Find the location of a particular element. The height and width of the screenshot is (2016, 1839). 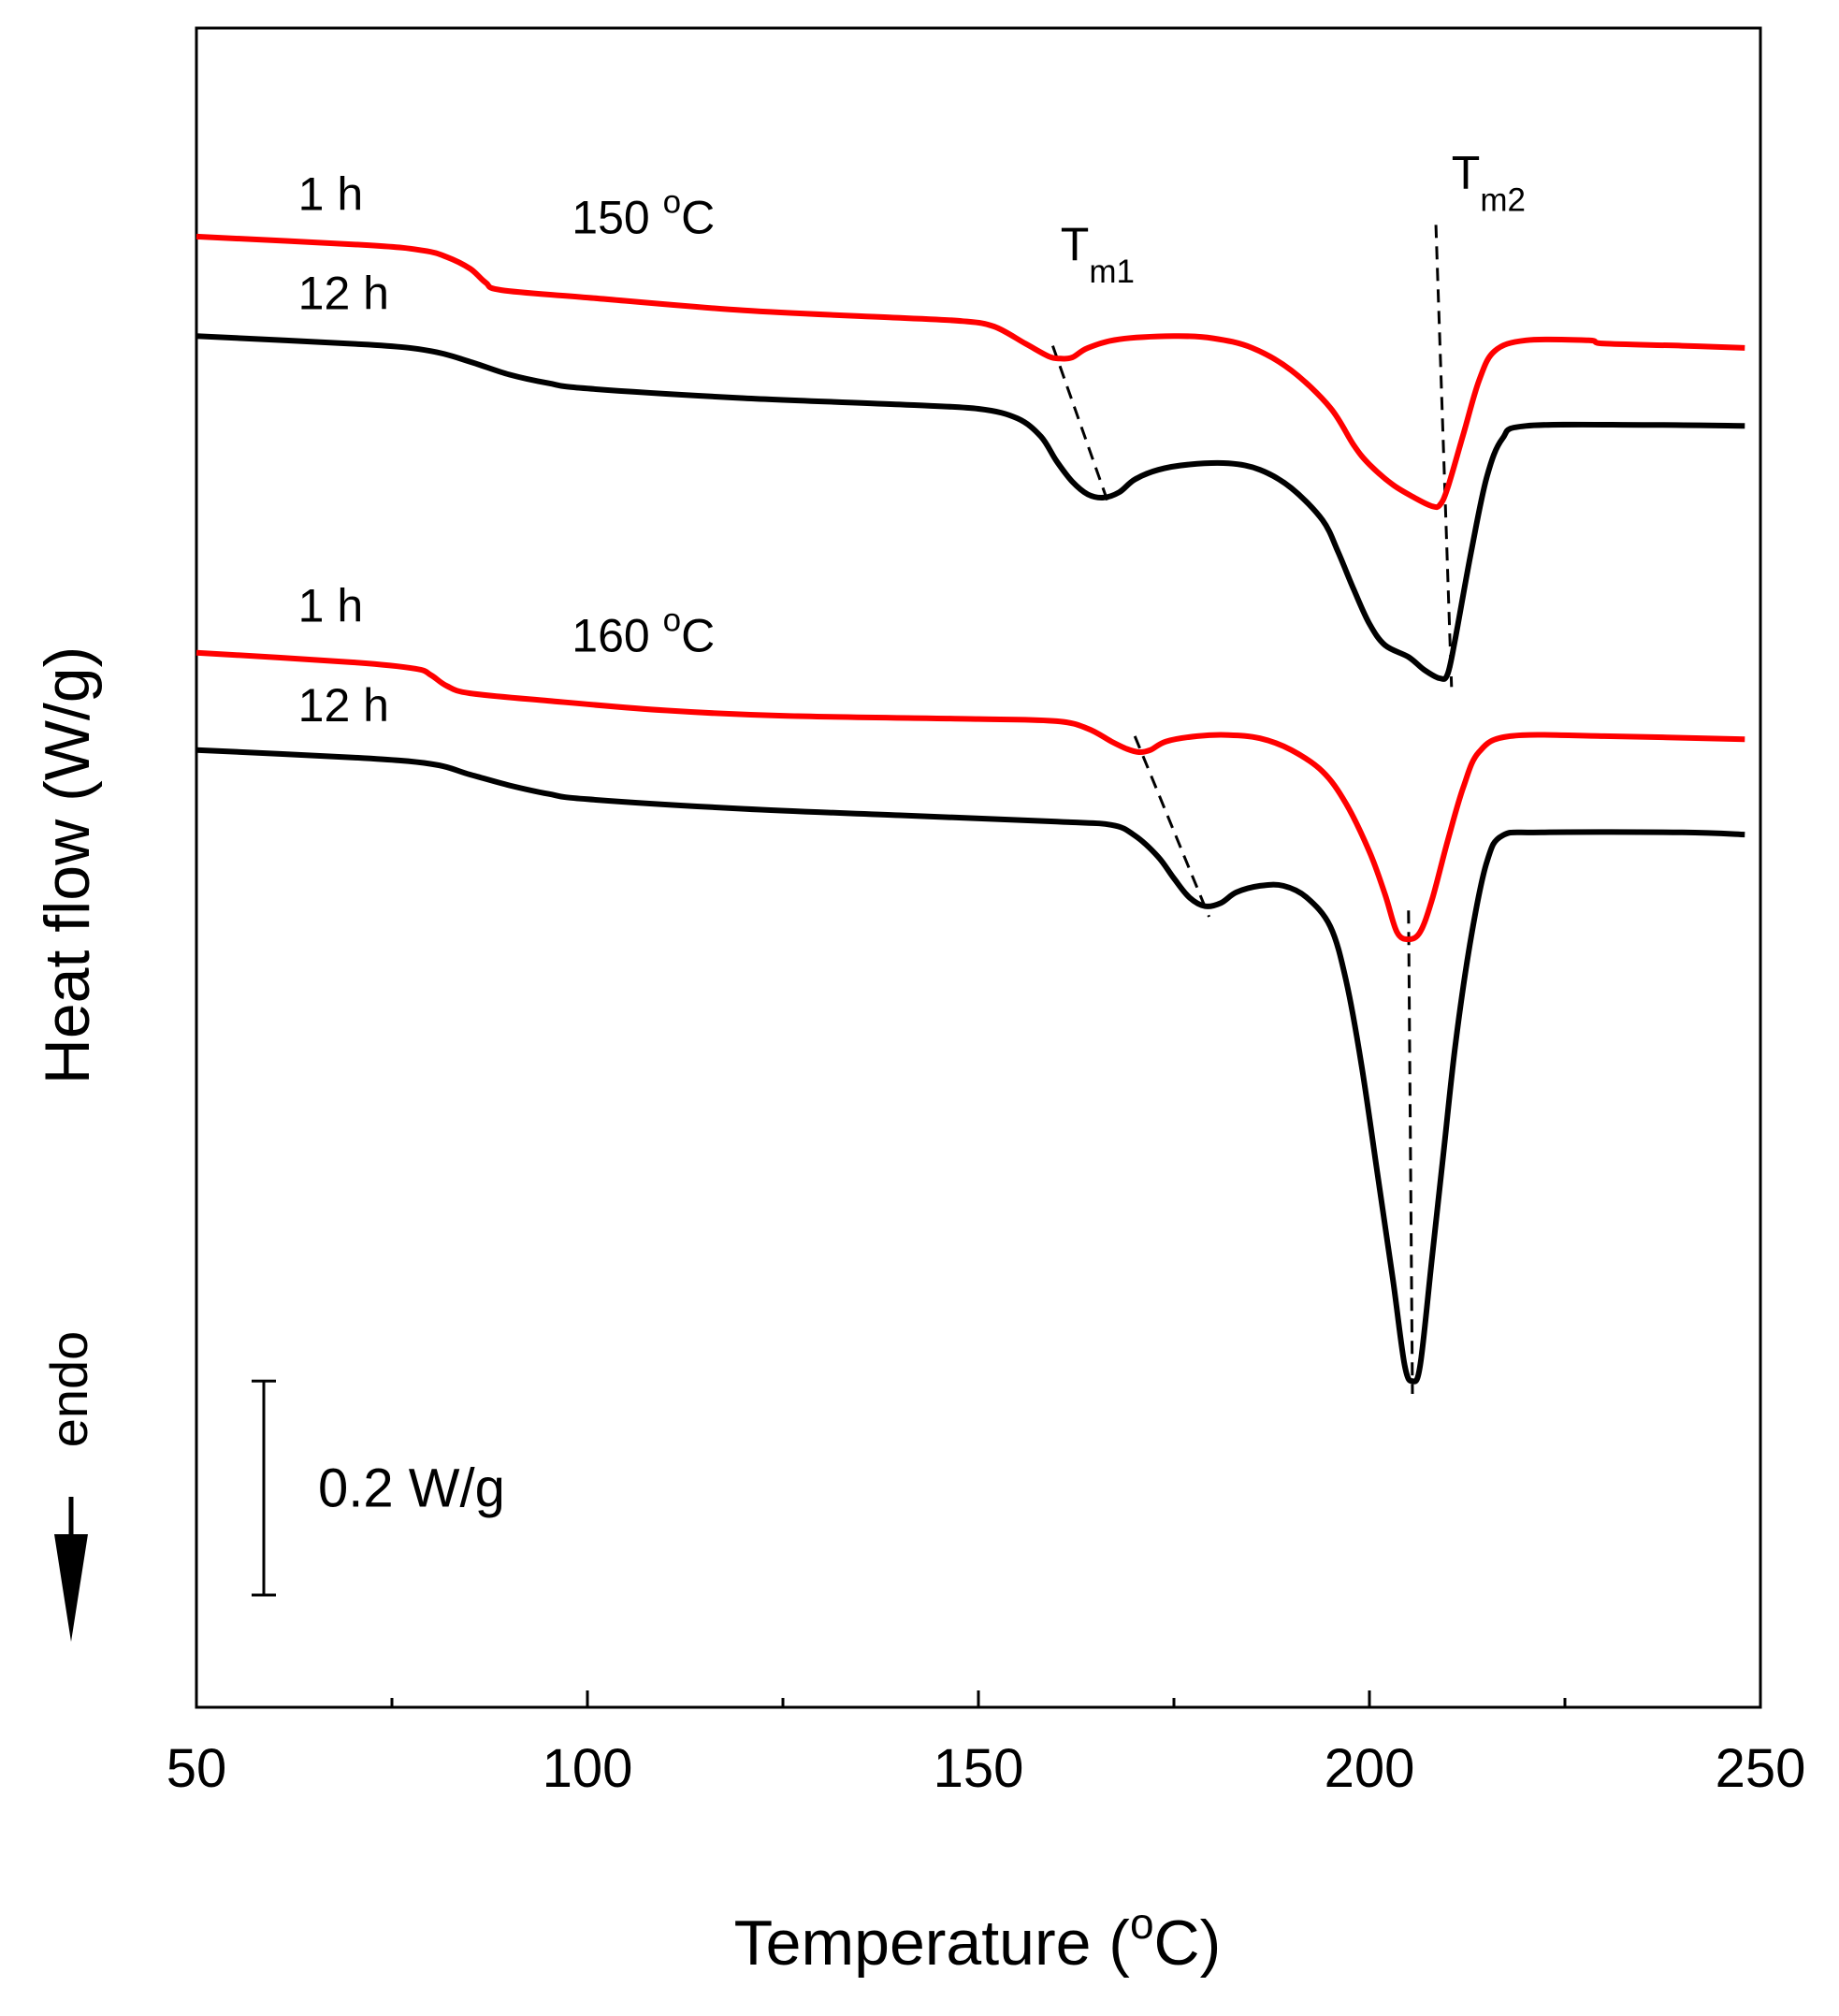

y-axis-label: Heat flow (W/g) is located at coordinates (67, 866).